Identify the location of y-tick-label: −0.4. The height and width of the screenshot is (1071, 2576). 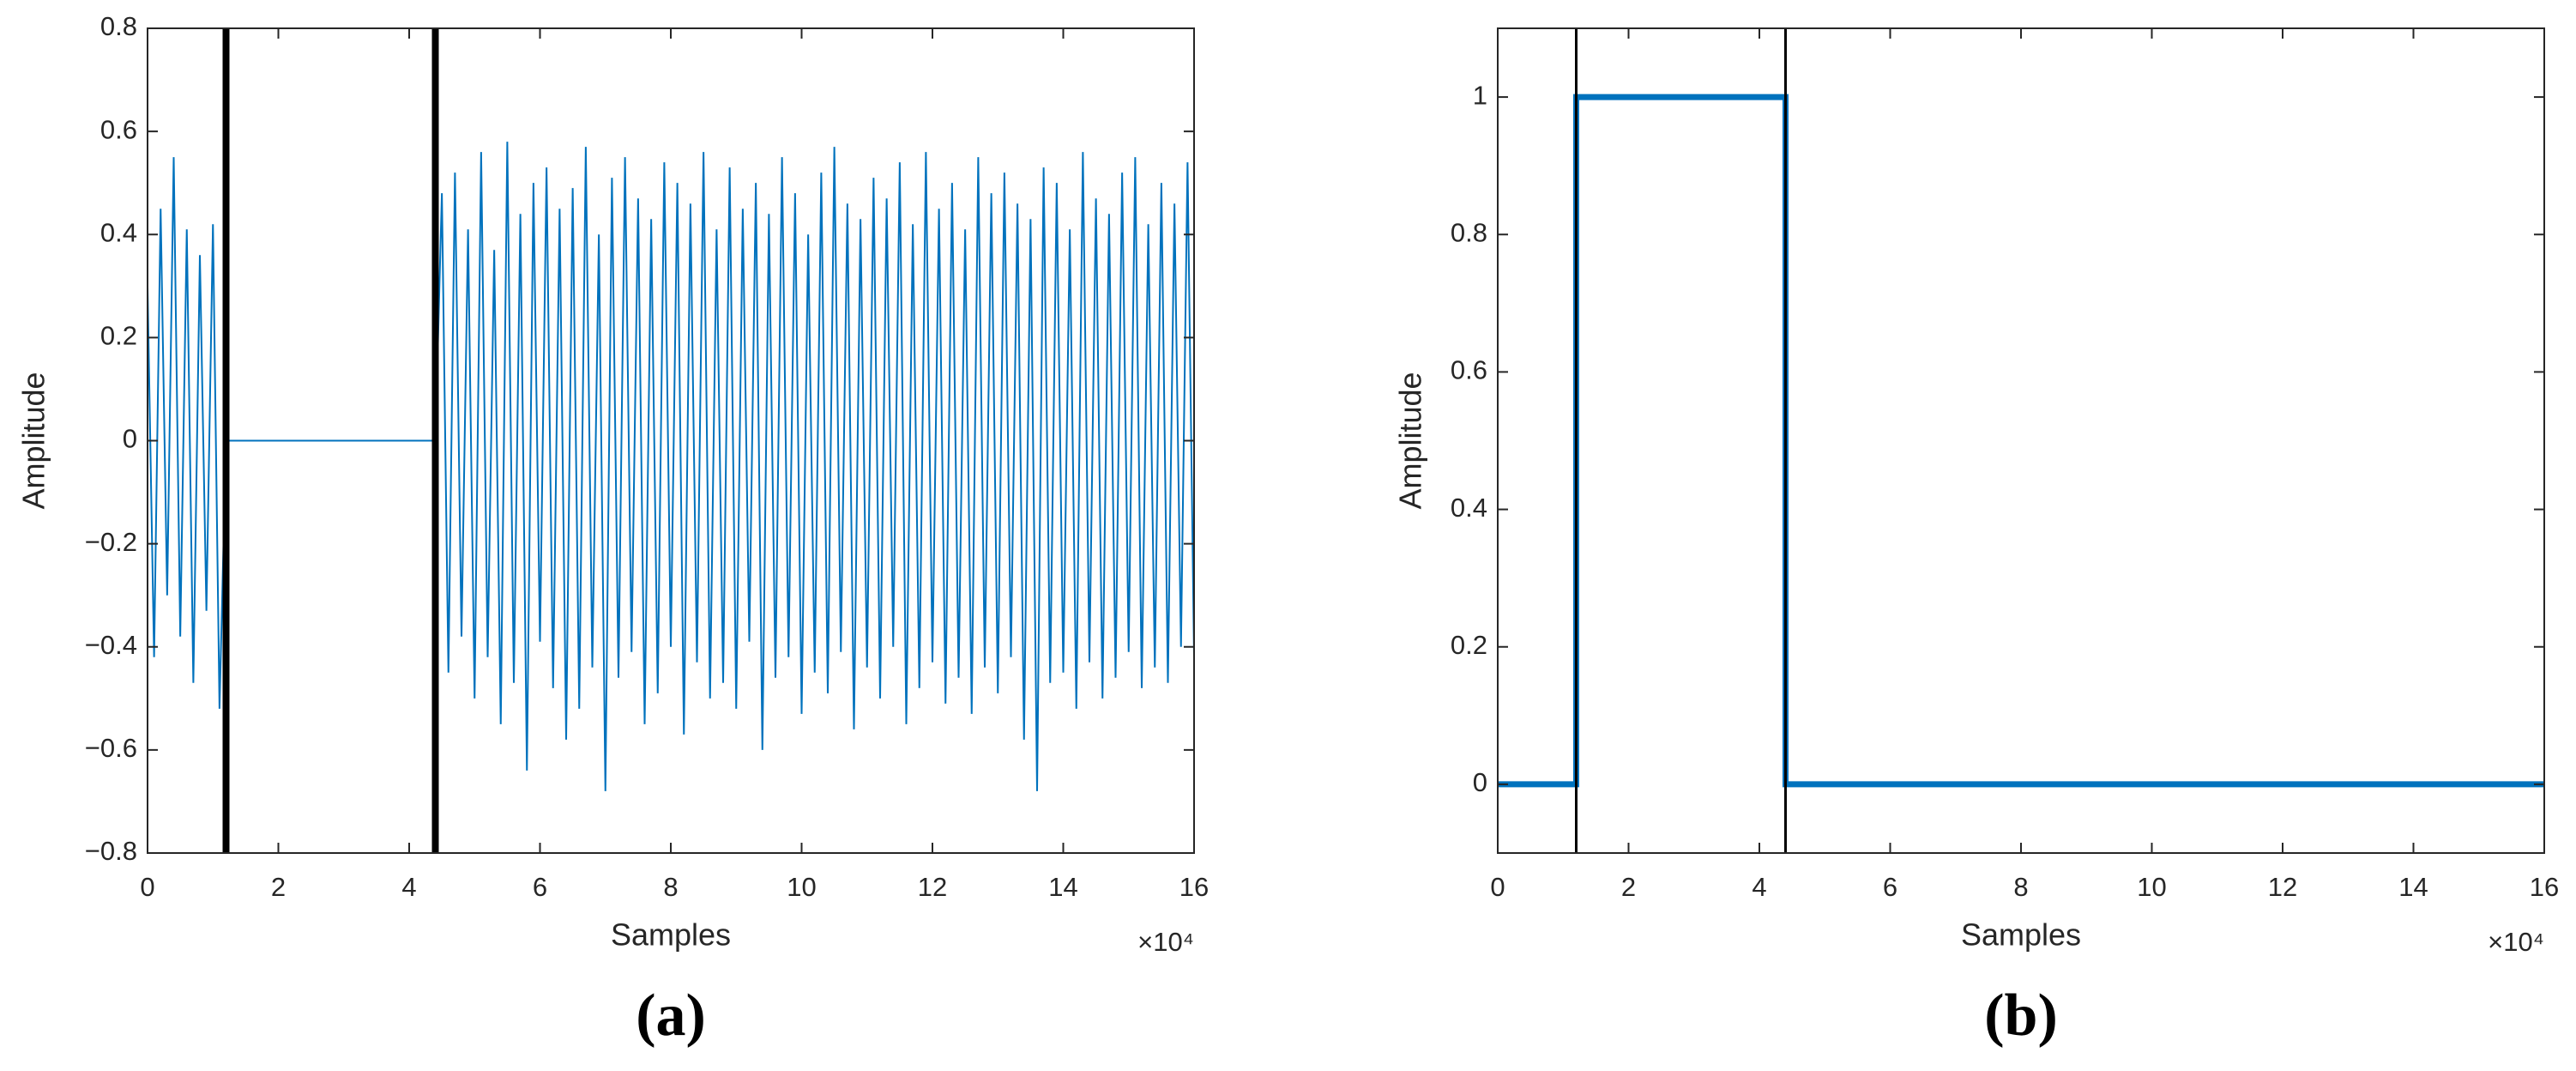
(111, 645).